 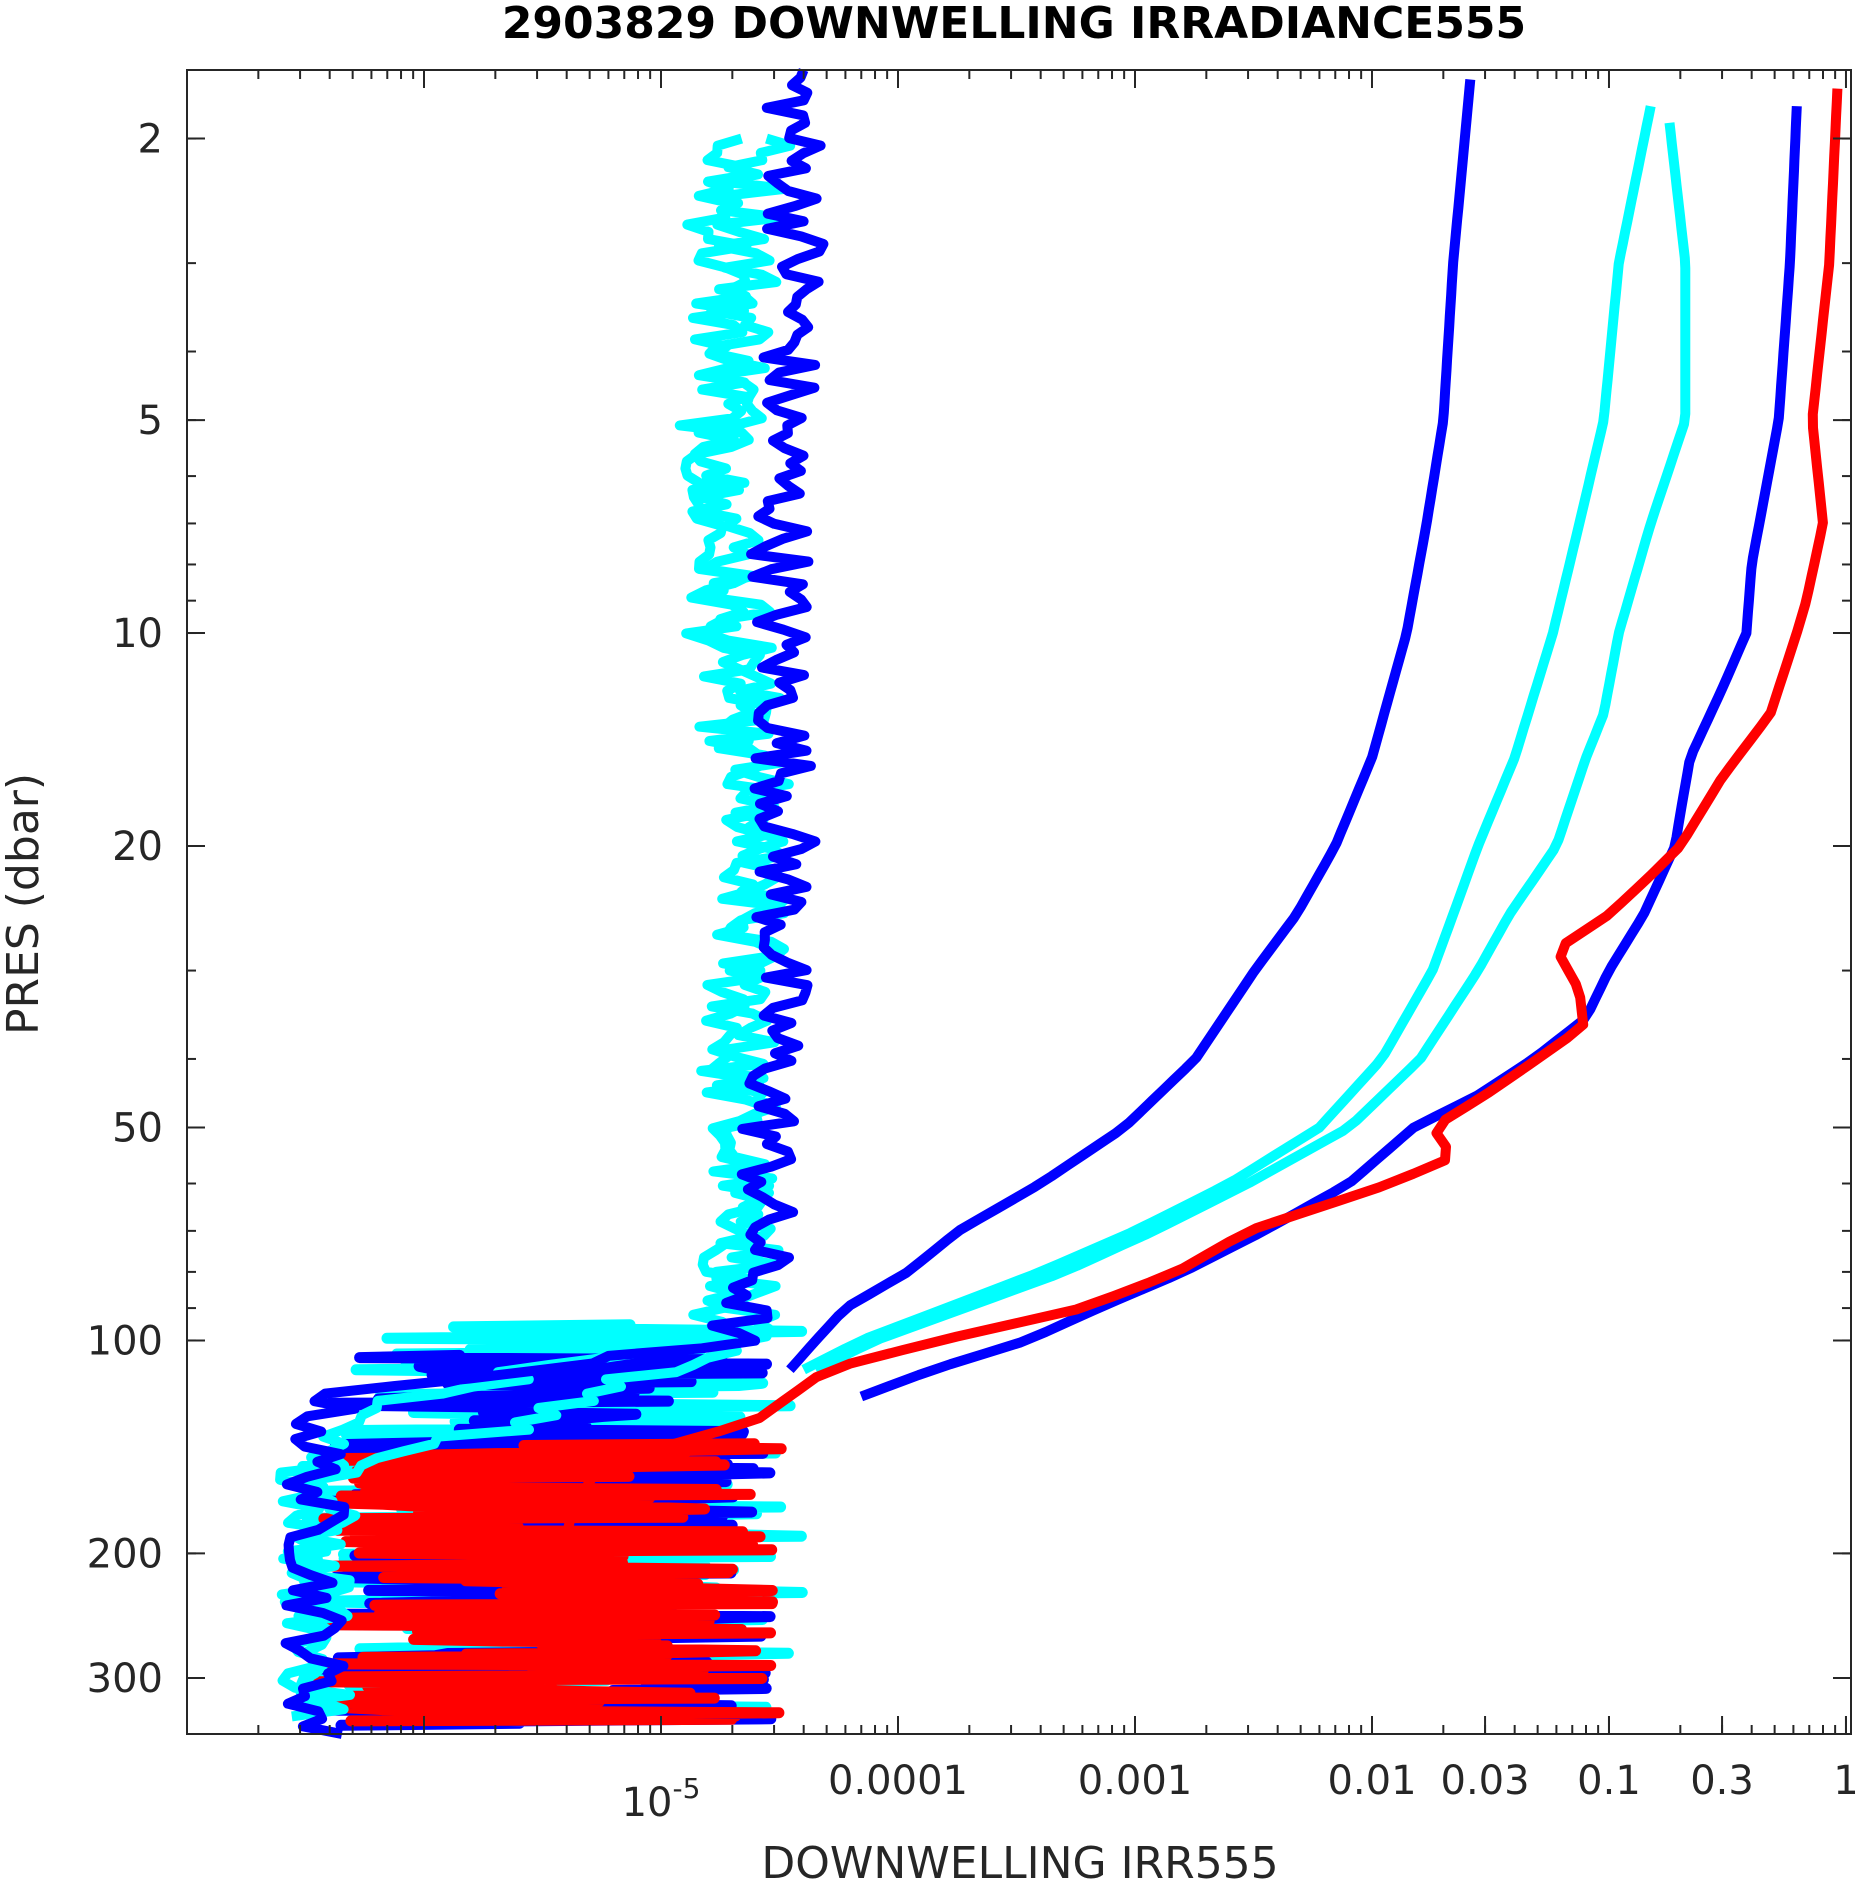 What do you see at coordinates (1722, 1781) in the screenshot?
I see `x-tick-label: 0.3` at bounding box center [1722, 1781].